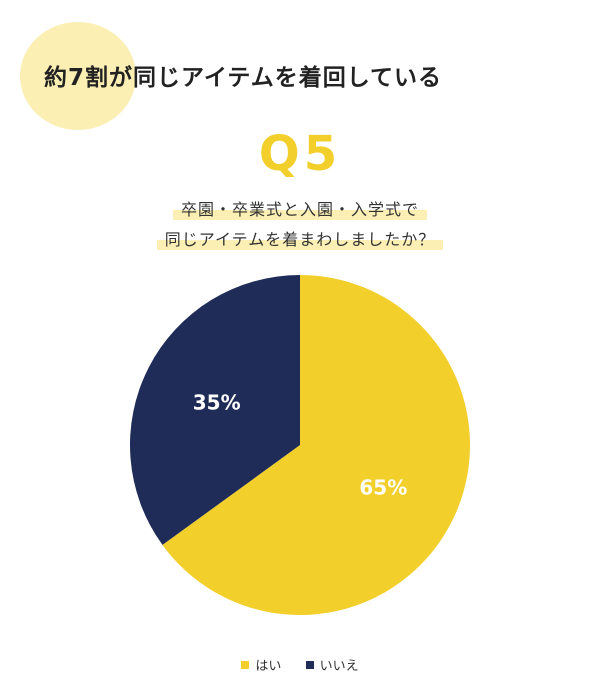 This screenshot has width=600, height=688. What do you see at coordinates (243, 78) in the screenshot?
I see `headline: 約7割が同じアイテムを着回している` at bounding box center [243, 78].